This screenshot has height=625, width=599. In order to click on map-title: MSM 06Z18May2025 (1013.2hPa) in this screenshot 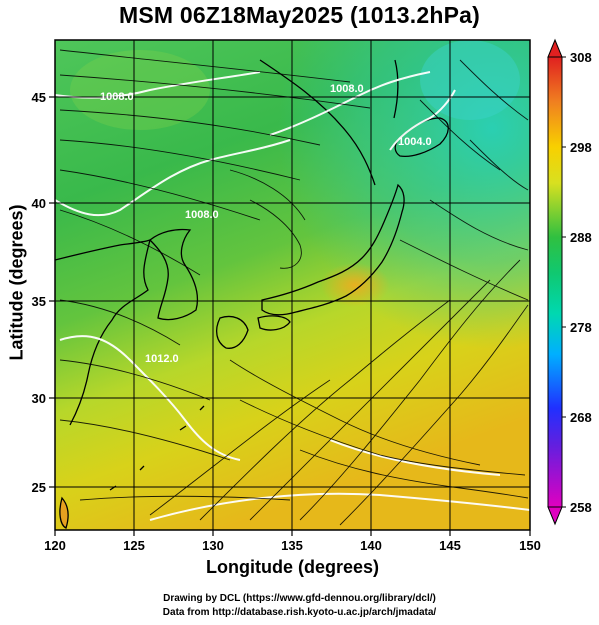, I will do `click(299, 15)`.